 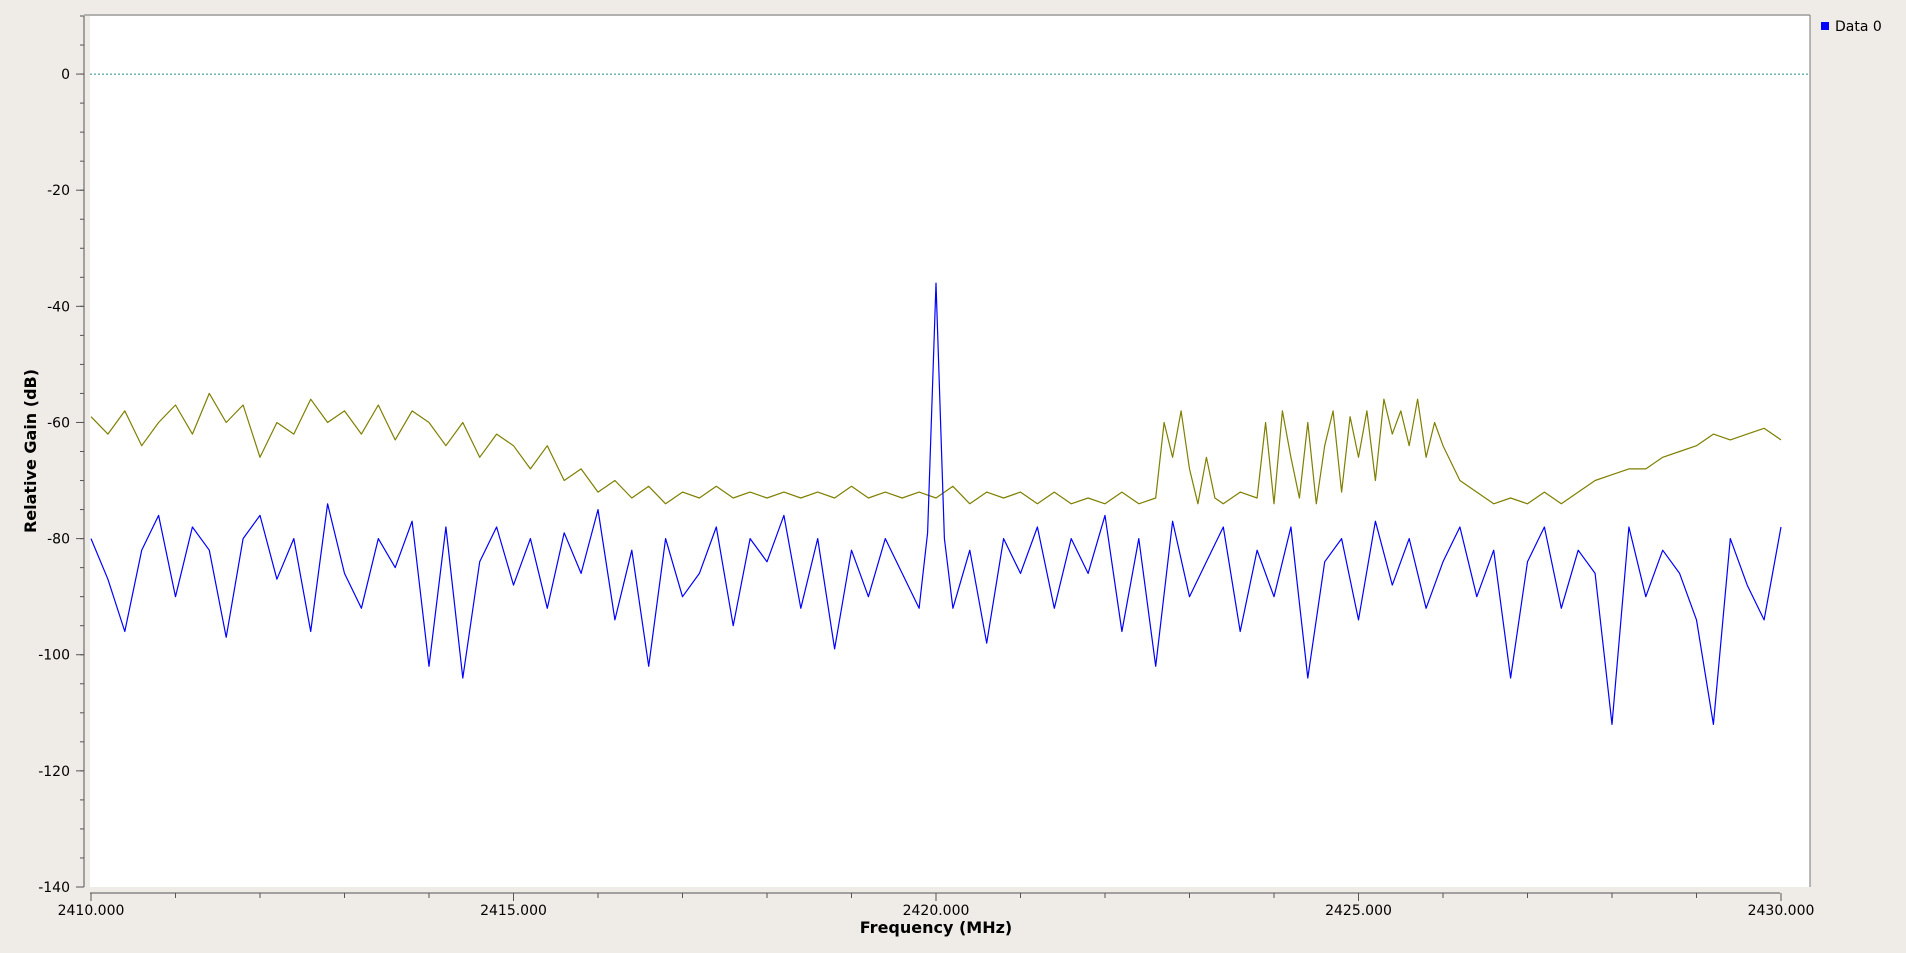 What do you see at coordinates (54, 888) in the screenshot?
I see `y-tick-label: -140` at bounding box center [54, 888].